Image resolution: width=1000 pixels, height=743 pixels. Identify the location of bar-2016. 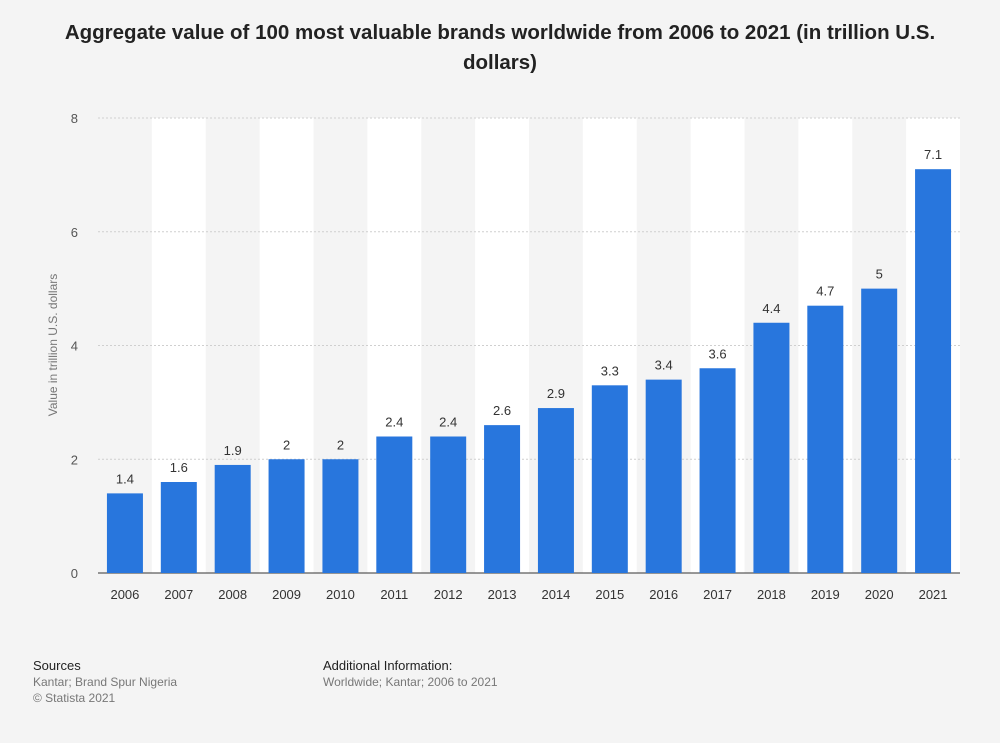
(663, 476).